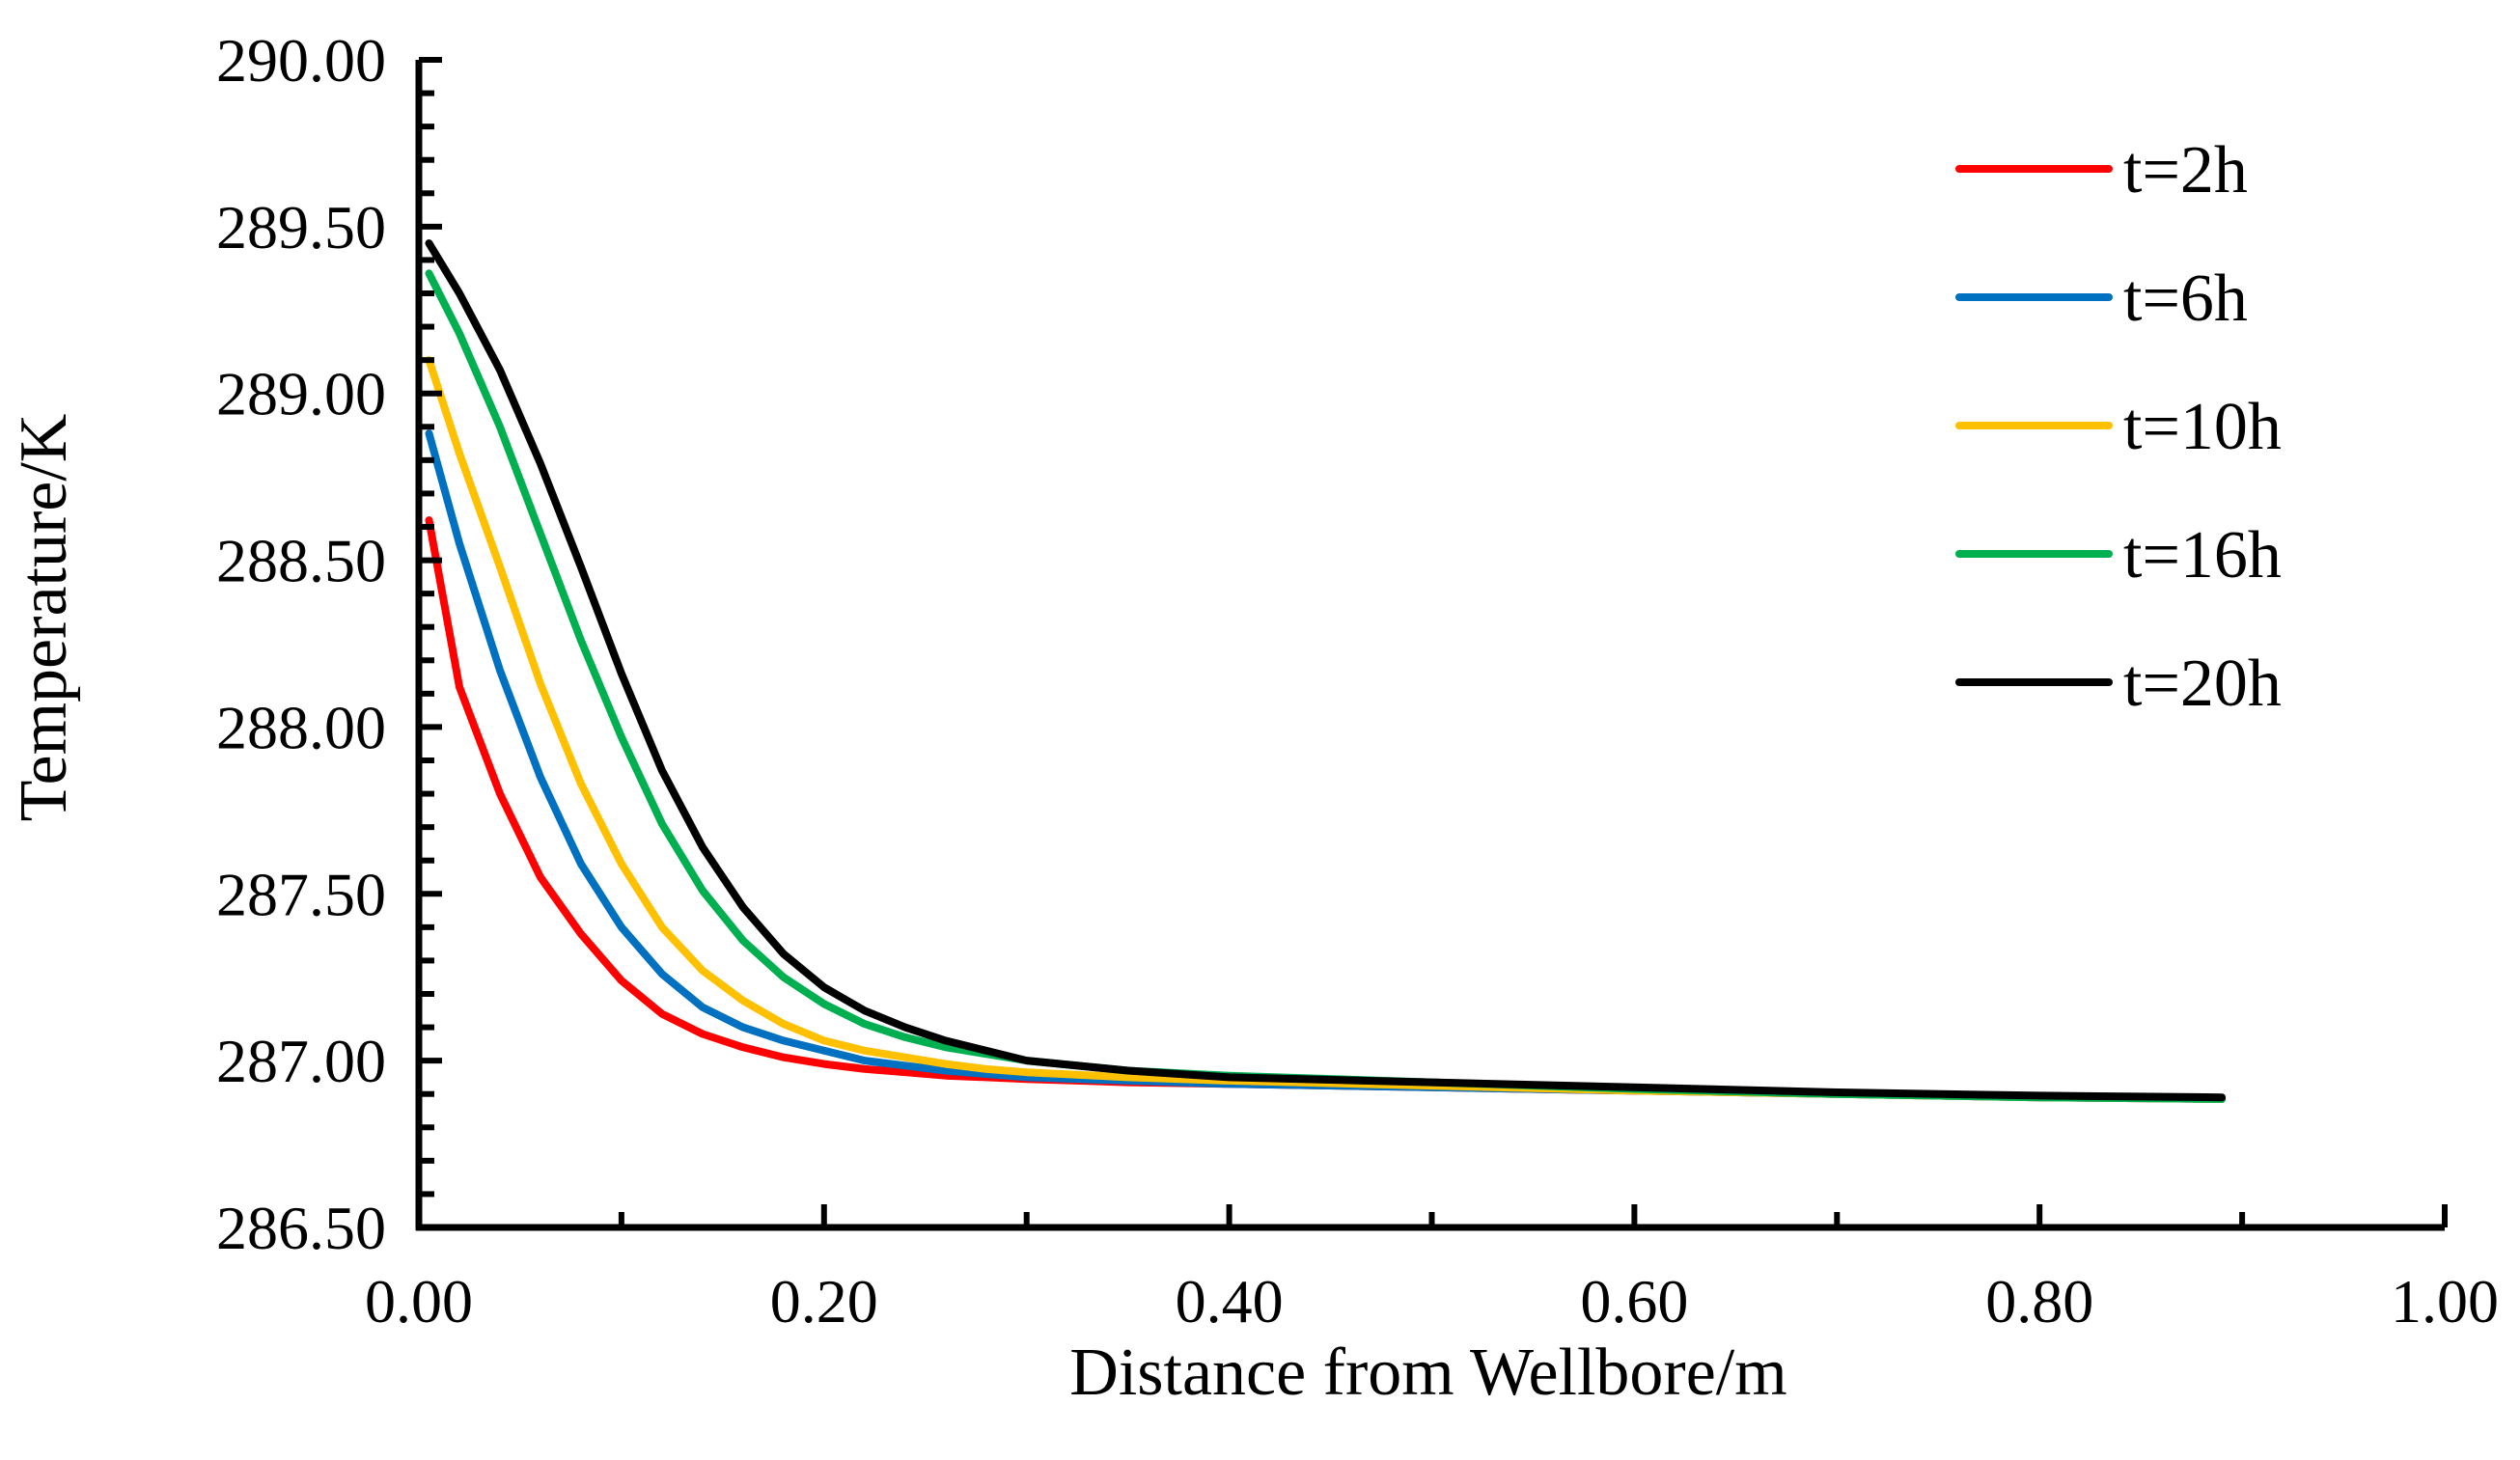 Image resolution: width=2520 pixels, height=1460 pixels. I want to click on y-tick-label: 290.00, so click(301, 60).